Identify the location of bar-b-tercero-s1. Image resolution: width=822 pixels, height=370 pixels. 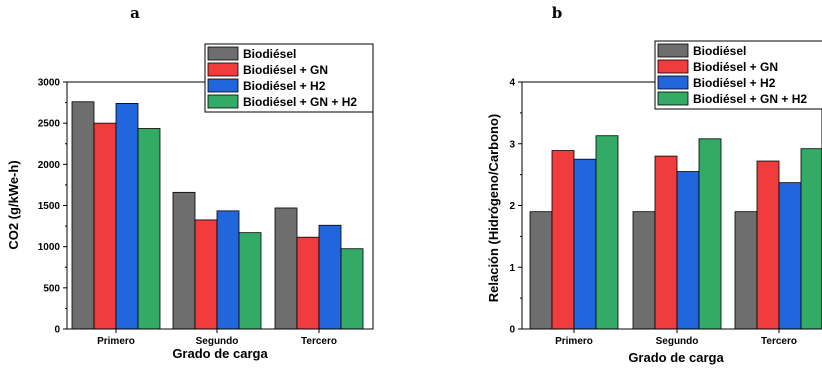
(746, 270).